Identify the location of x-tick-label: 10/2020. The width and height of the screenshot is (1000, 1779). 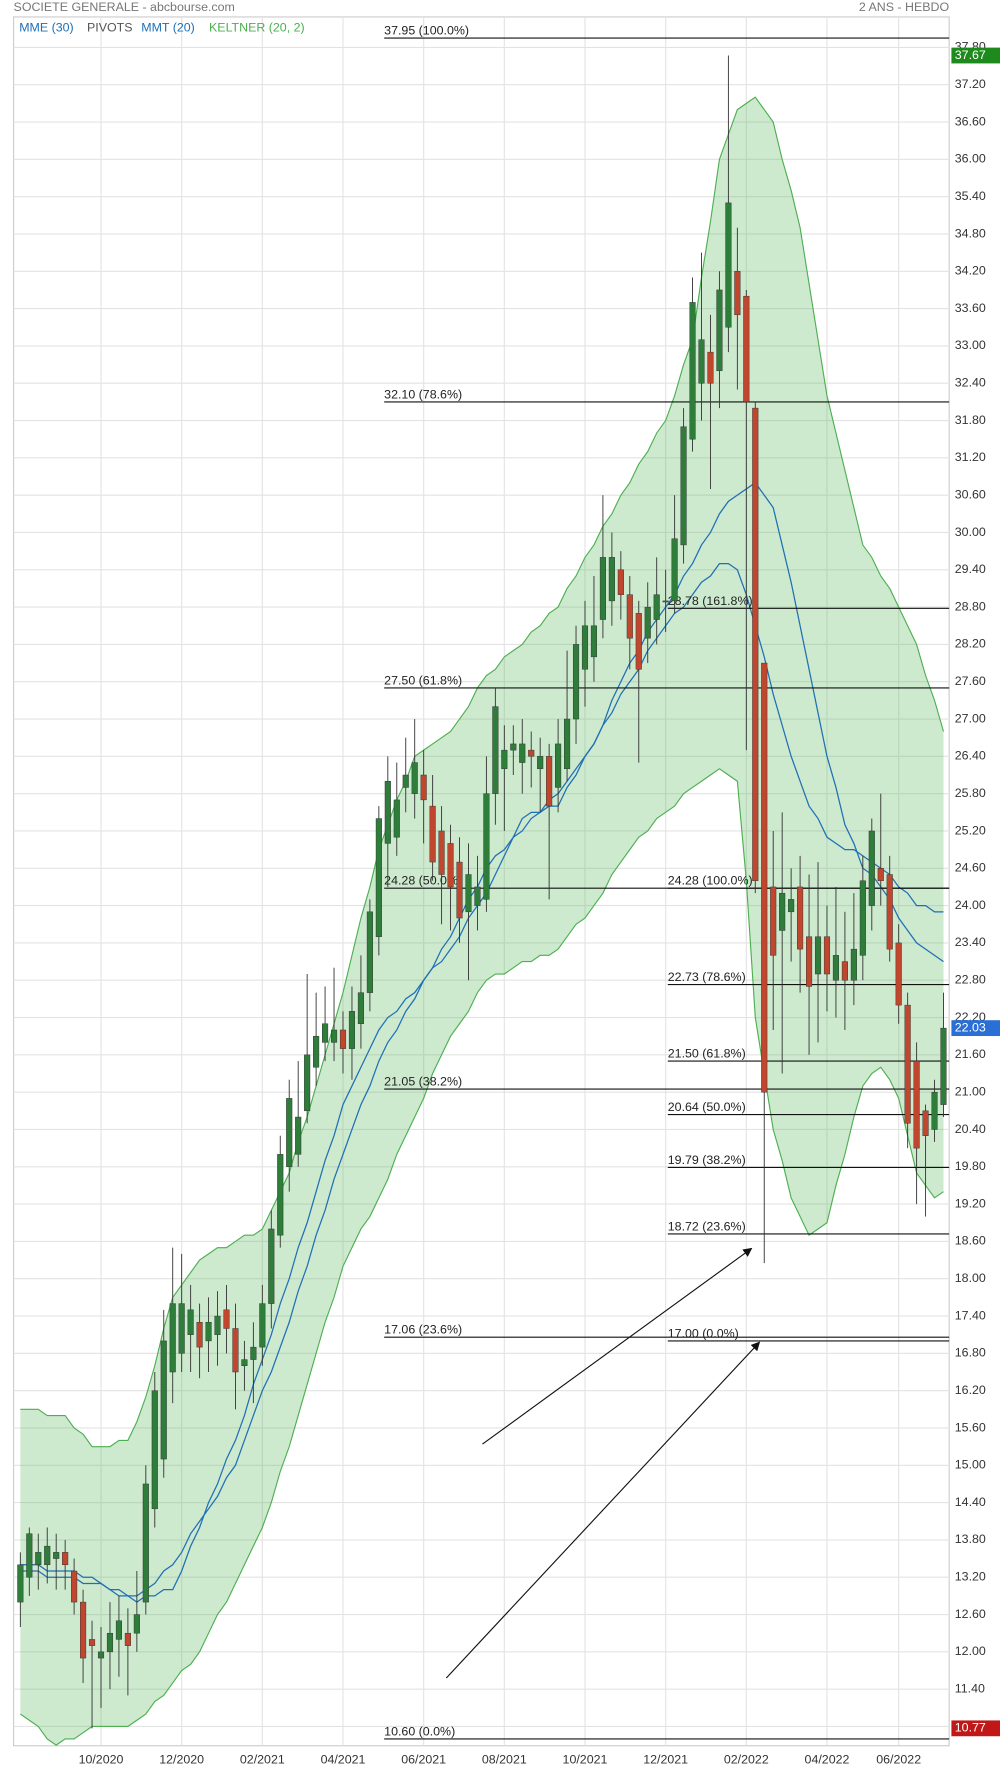
(101, 1760).